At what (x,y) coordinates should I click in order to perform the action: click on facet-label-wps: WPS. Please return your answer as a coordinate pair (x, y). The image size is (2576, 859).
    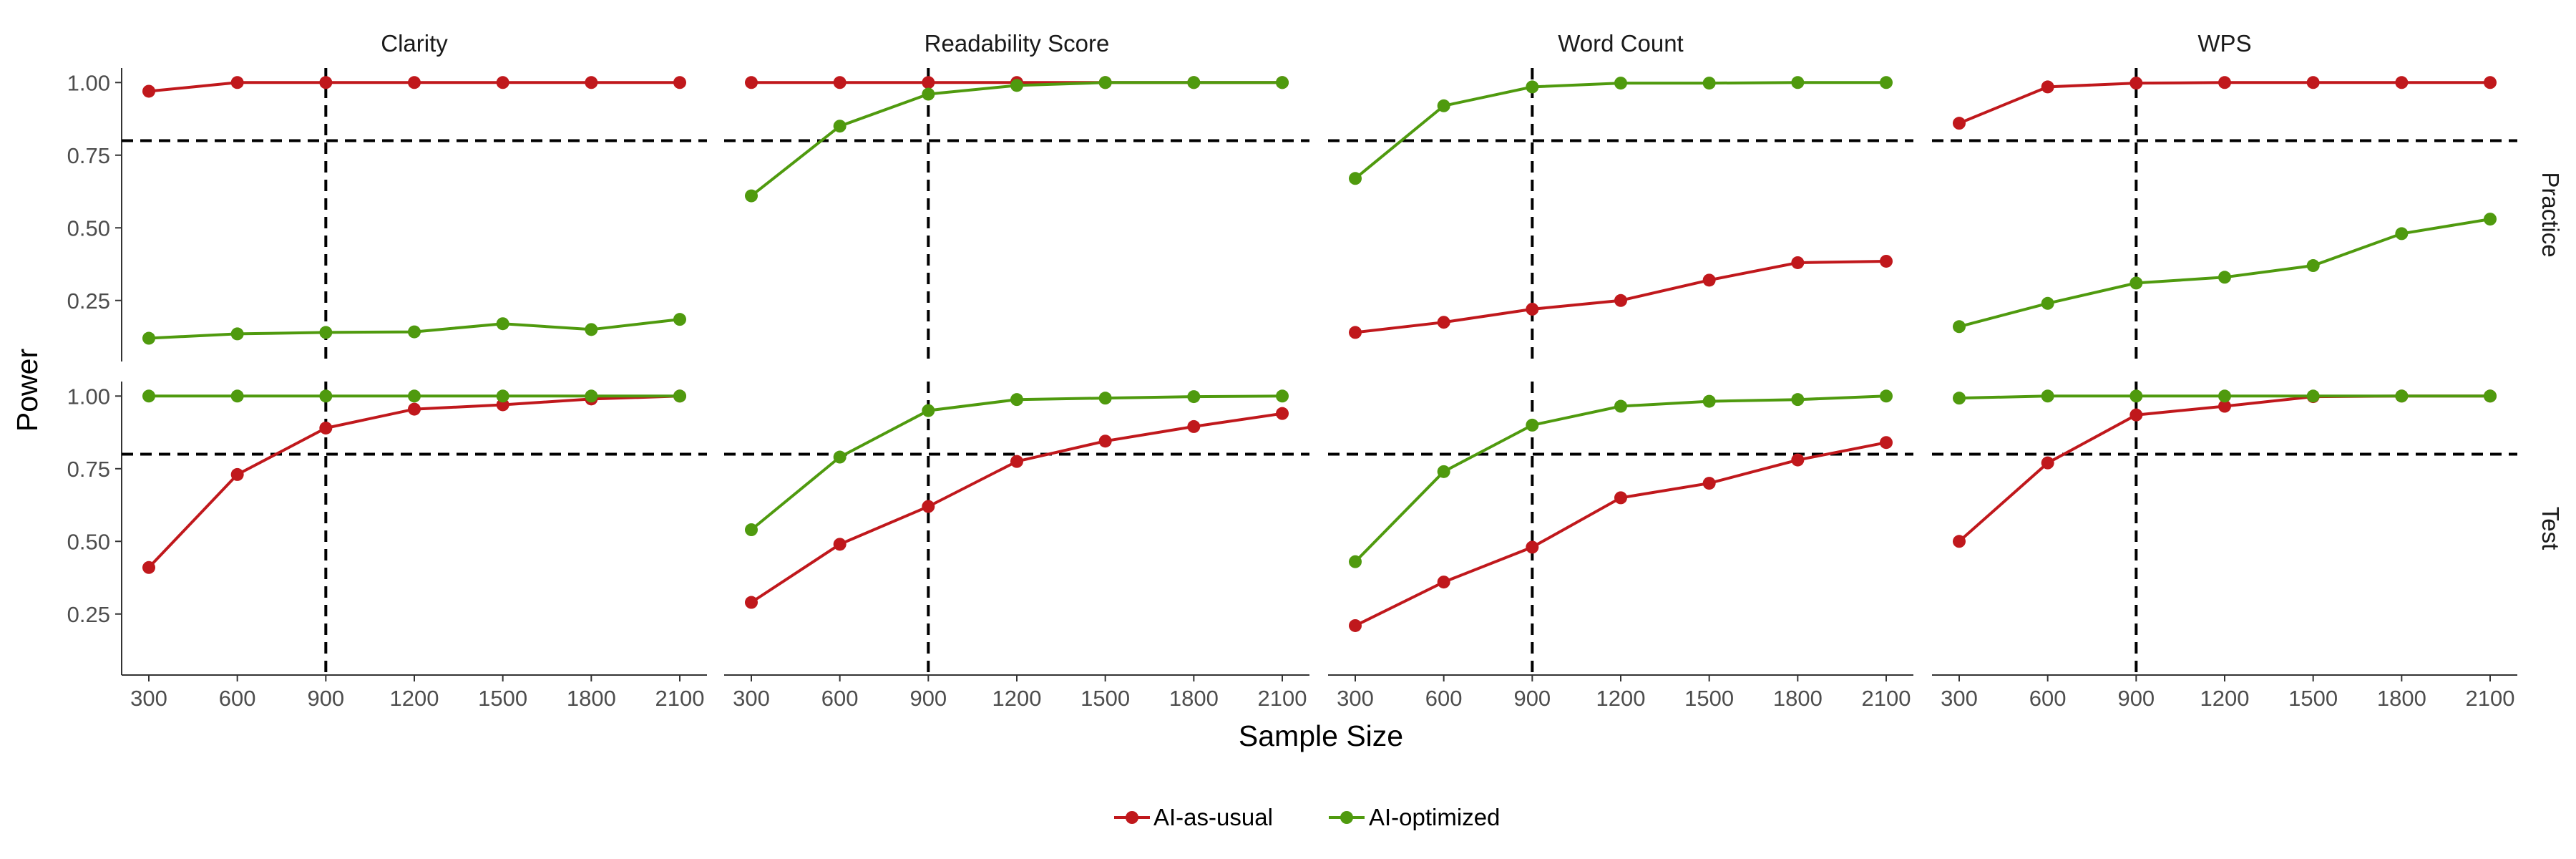
    Looking at the image, I should click on (2224, 43).